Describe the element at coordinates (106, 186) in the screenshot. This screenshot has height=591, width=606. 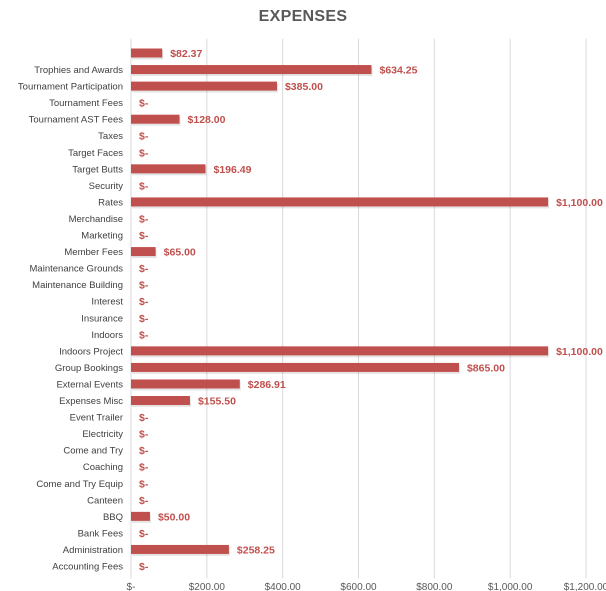
I see `category-label: Security` at that location.